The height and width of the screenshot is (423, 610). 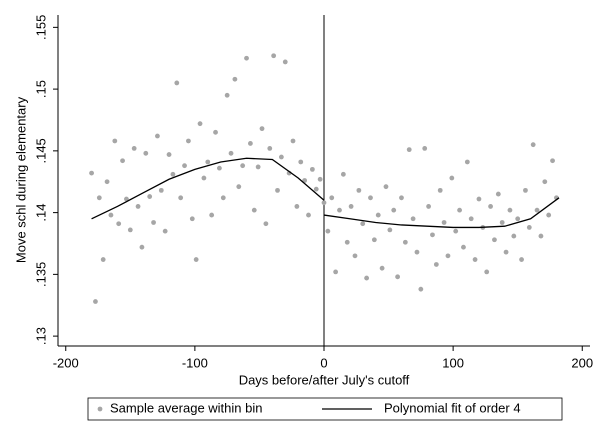 What do you see at coordinates (40, 213) in the screenshot?
I see `y-tick-label: .14` at bounding box center [40, 213].